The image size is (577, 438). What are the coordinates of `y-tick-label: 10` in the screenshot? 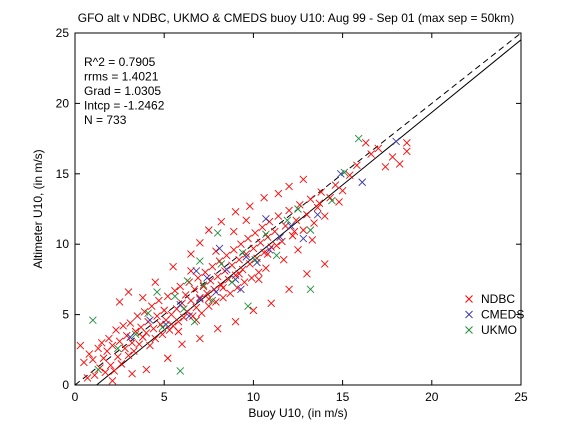 It's located at (63, 244).